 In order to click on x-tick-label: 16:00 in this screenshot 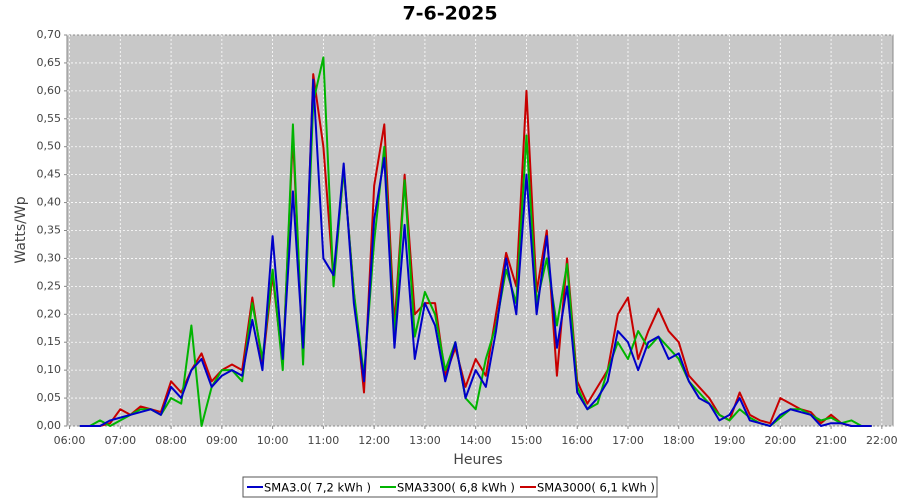, I will do `click(577, 440)`.